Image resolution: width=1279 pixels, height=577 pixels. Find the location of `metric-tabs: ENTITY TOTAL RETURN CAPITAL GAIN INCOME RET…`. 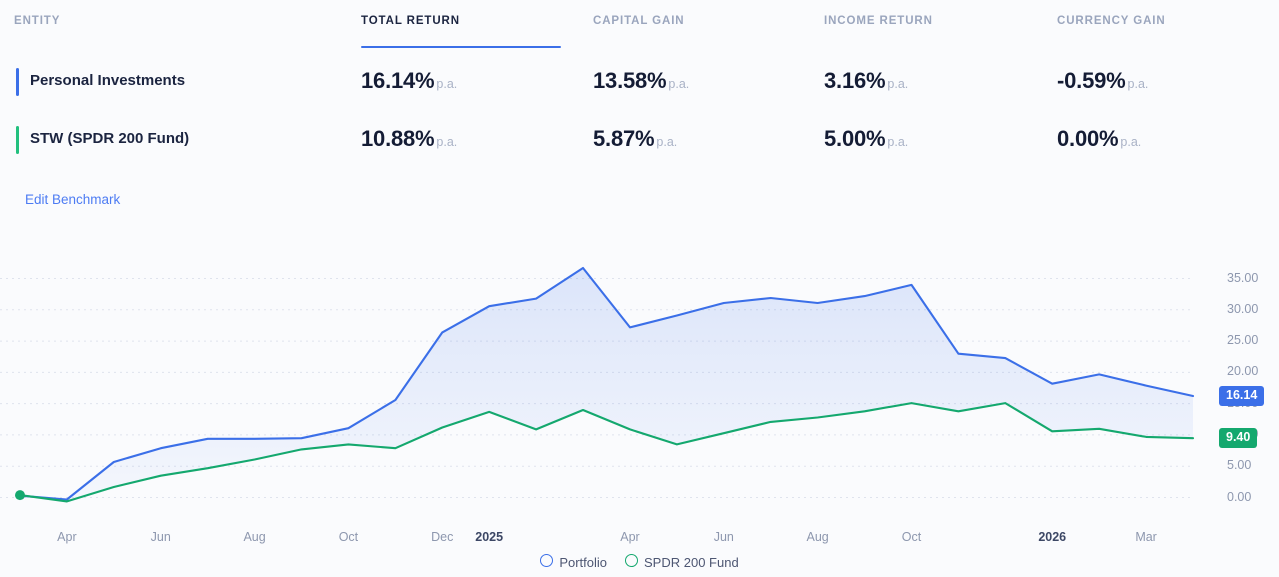

metric-tabs: ENTITY TOTAL RETURN CAPITAL GAIN INCOME RET… is located at coordinates (639, 24).